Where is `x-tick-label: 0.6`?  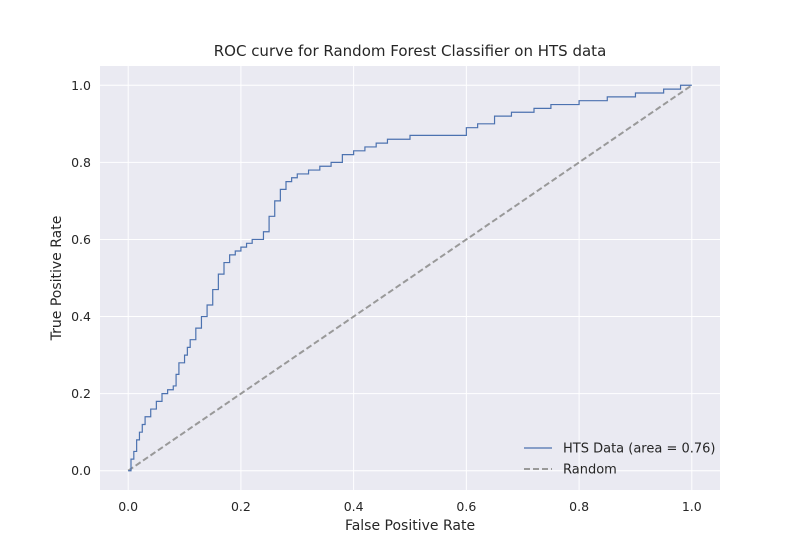
x-tick-label: 0.6 is located at coordinates (466, 506).